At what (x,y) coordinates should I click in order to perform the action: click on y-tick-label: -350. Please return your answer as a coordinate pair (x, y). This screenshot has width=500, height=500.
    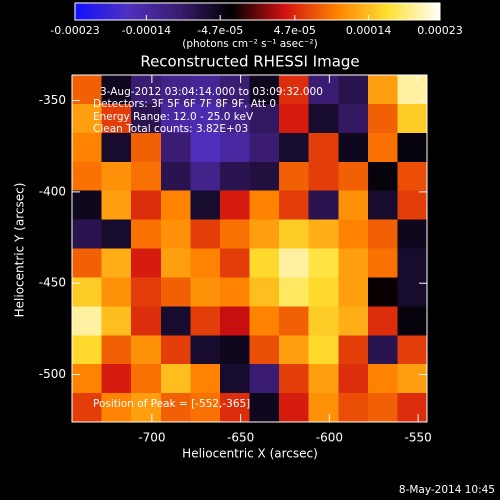
    Looking at the image, I should click on (52, 100).